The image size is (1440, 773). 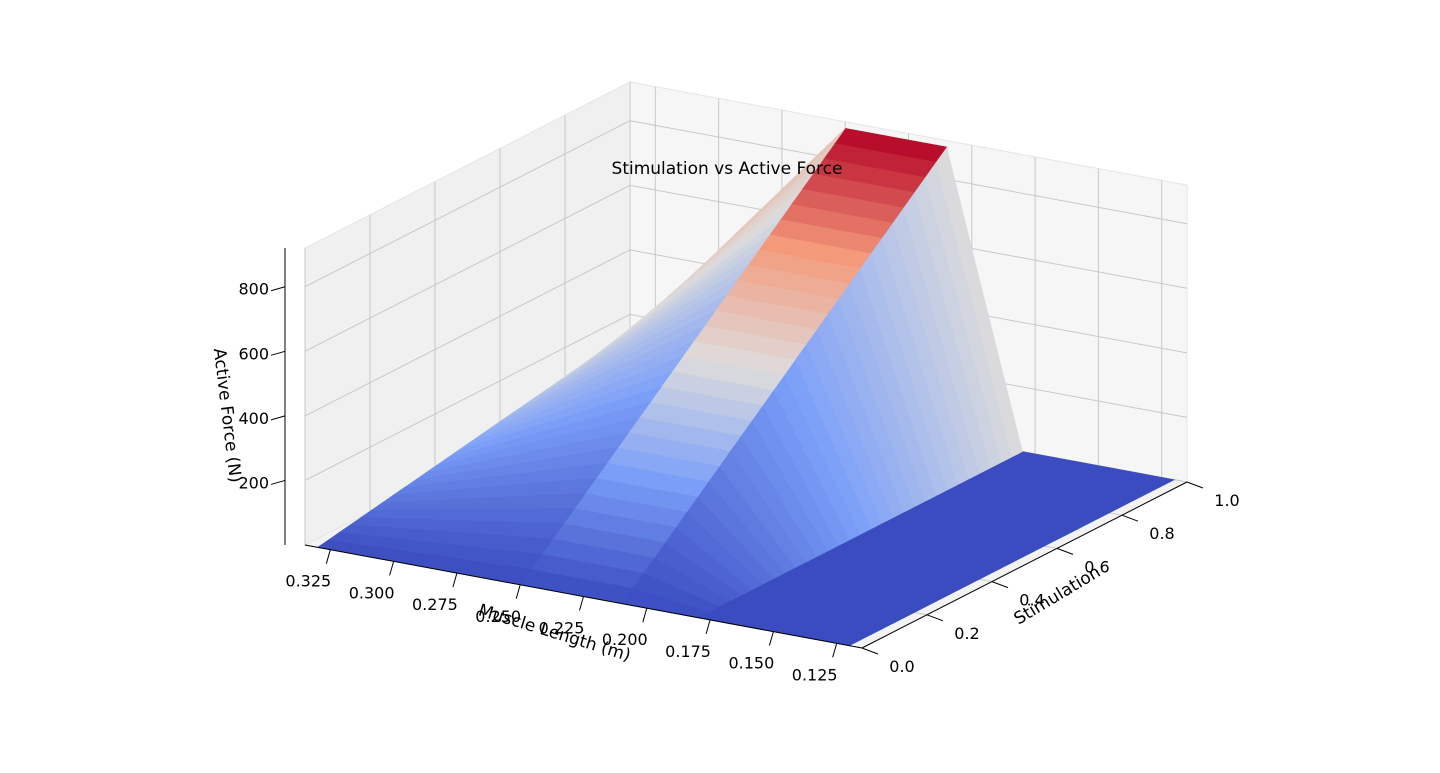 I want to click on chart-title: Stimulation vs Active Force, so click(x=727, y=169).